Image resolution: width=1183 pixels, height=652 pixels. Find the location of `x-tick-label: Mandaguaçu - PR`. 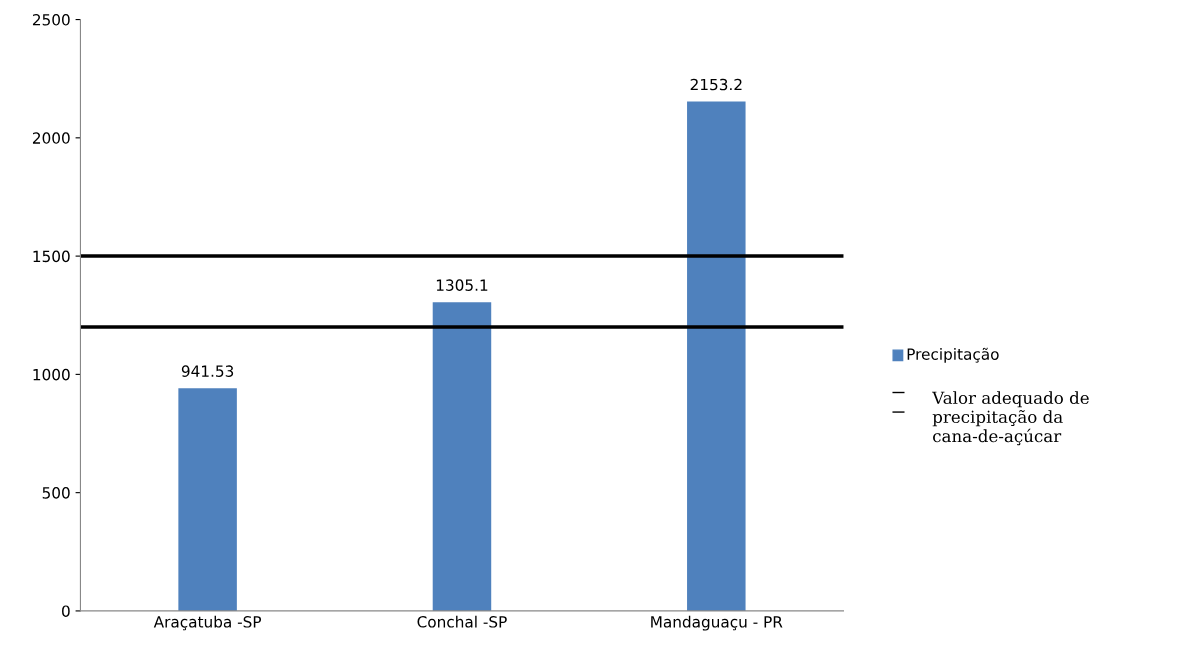

x-tick-label: Mandaguaçu - PR is located at coordinates (717, 623).